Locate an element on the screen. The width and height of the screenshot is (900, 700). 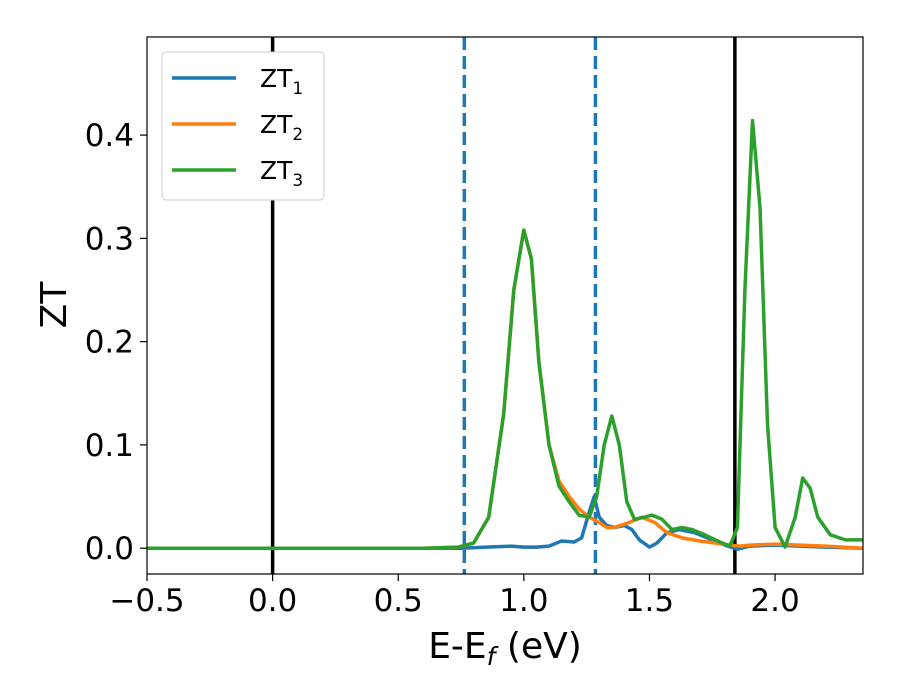
legend-box is located at coordinates (243, 126).